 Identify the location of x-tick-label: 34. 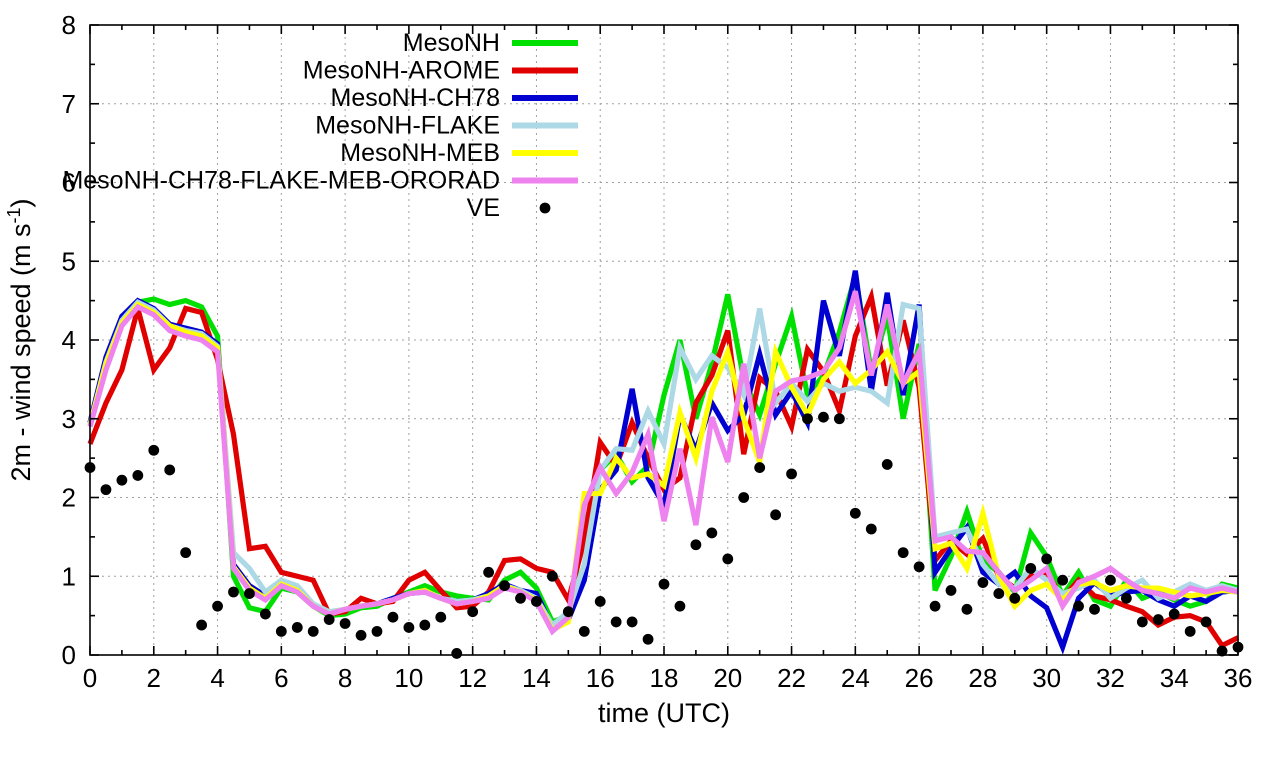
(1174, 678).